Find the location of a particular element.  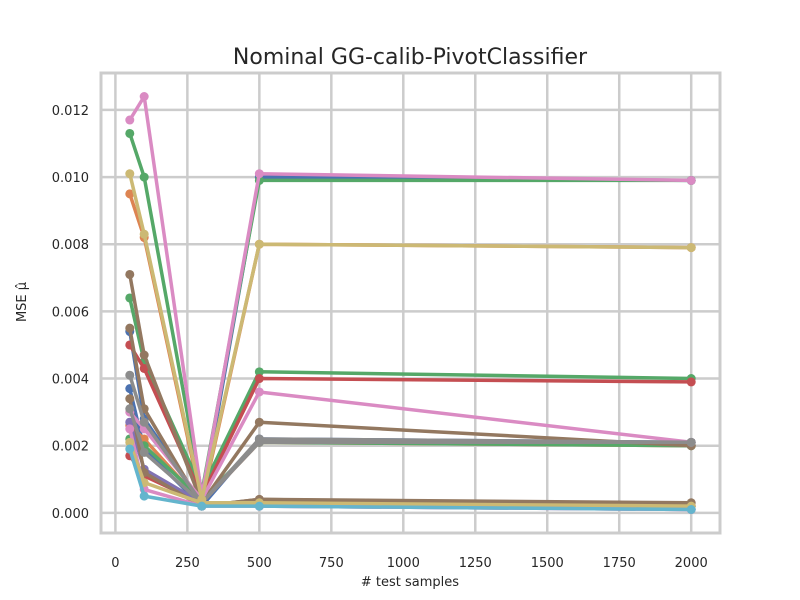

y-tick-label: 0.008 is located at coordinates (70, 245).